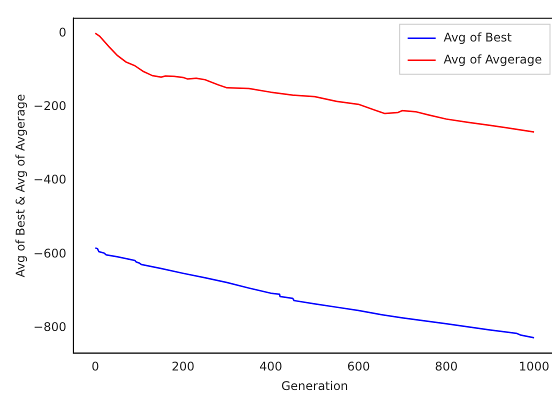 The width and height of the screenshot is (552, 400). Describe the element at coordinates (62, 32) in the screenshot. I see `y-tick-label: 0` at that location.